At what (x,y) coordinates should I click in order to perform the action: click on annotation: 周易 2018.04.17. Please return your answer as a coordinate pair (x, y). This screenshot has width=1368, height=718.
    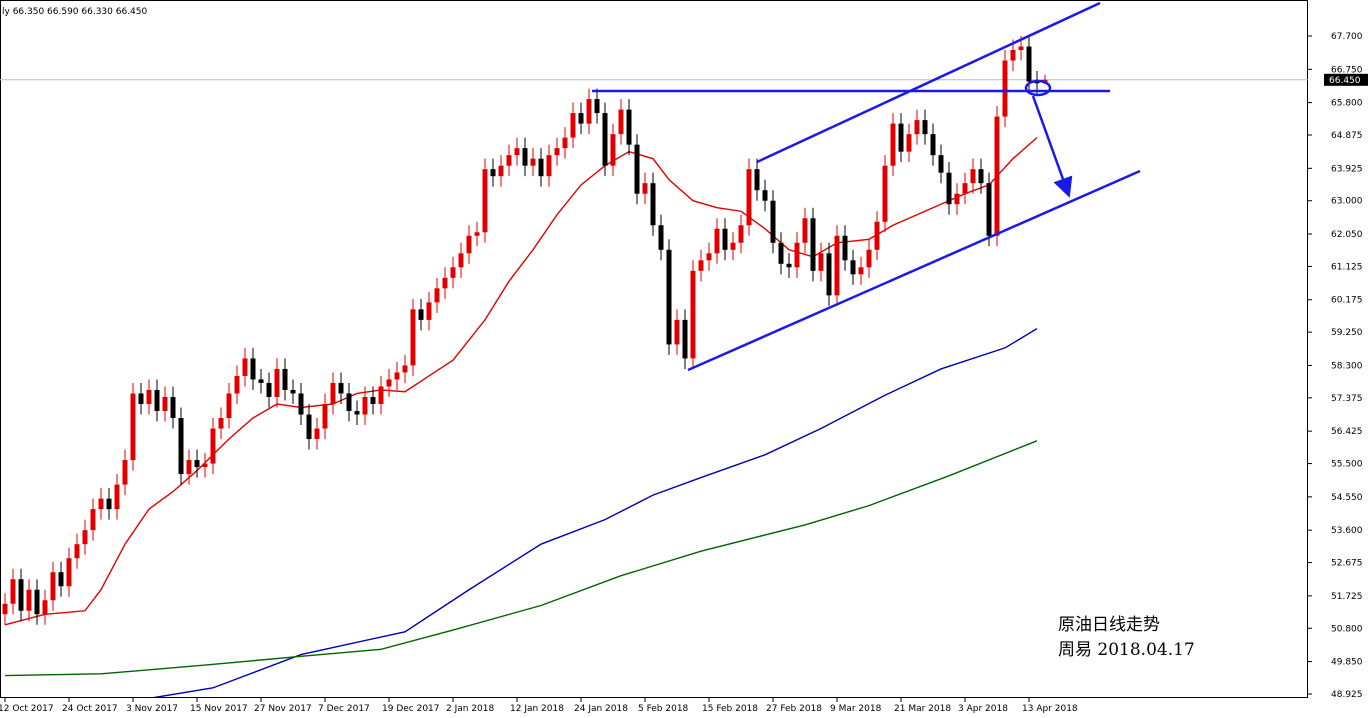
    Looking at the image, I should click on (1126, 650).